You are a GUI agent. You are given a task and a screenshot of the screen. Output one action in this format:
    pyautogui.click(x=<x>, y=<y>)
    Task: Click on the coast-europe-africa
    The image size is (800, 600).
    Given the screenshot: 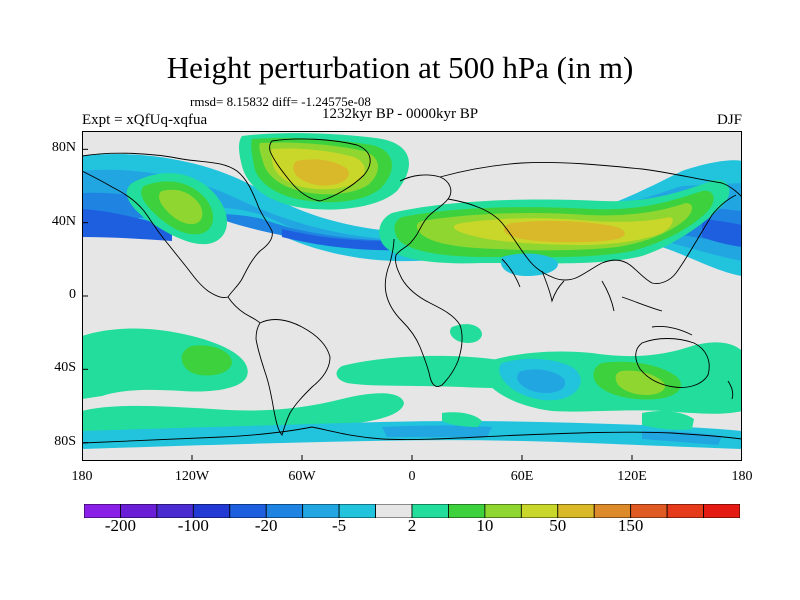 What is the action you would take?
    pyautogui.click(x=423, y=281)
    